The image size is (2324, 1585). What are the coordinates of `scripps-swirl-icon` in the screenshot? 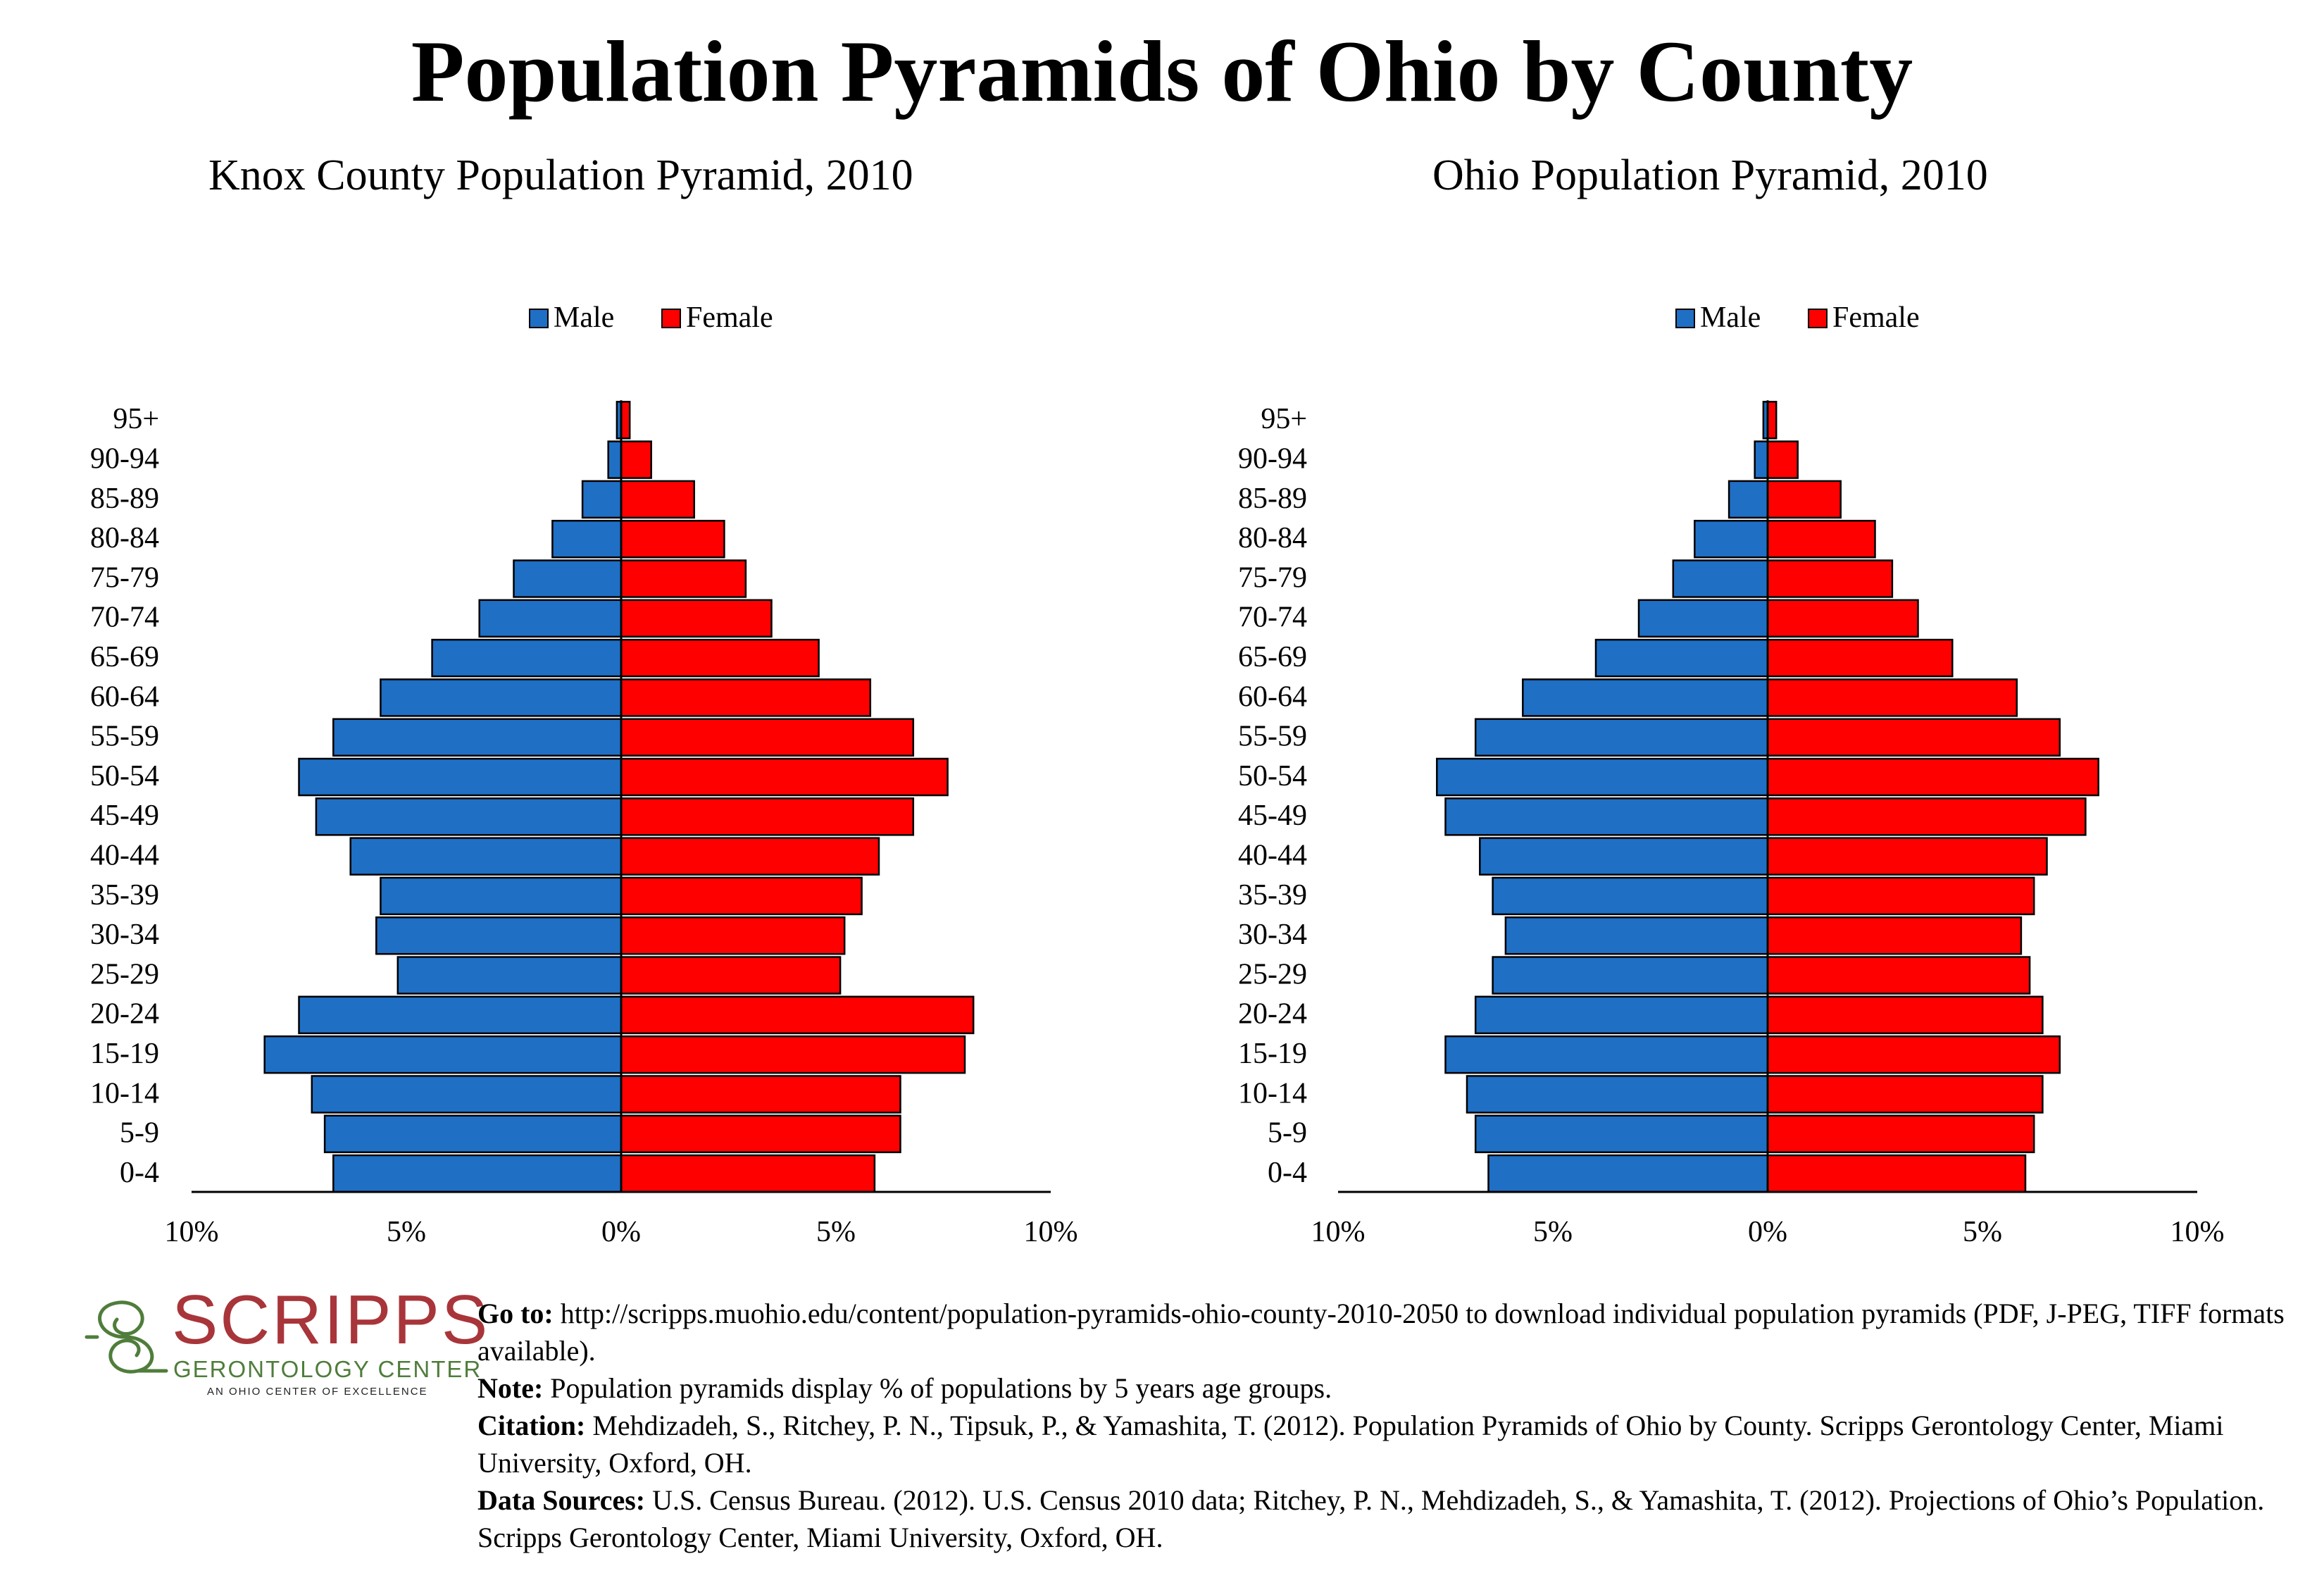 It's located at (126, 1337).